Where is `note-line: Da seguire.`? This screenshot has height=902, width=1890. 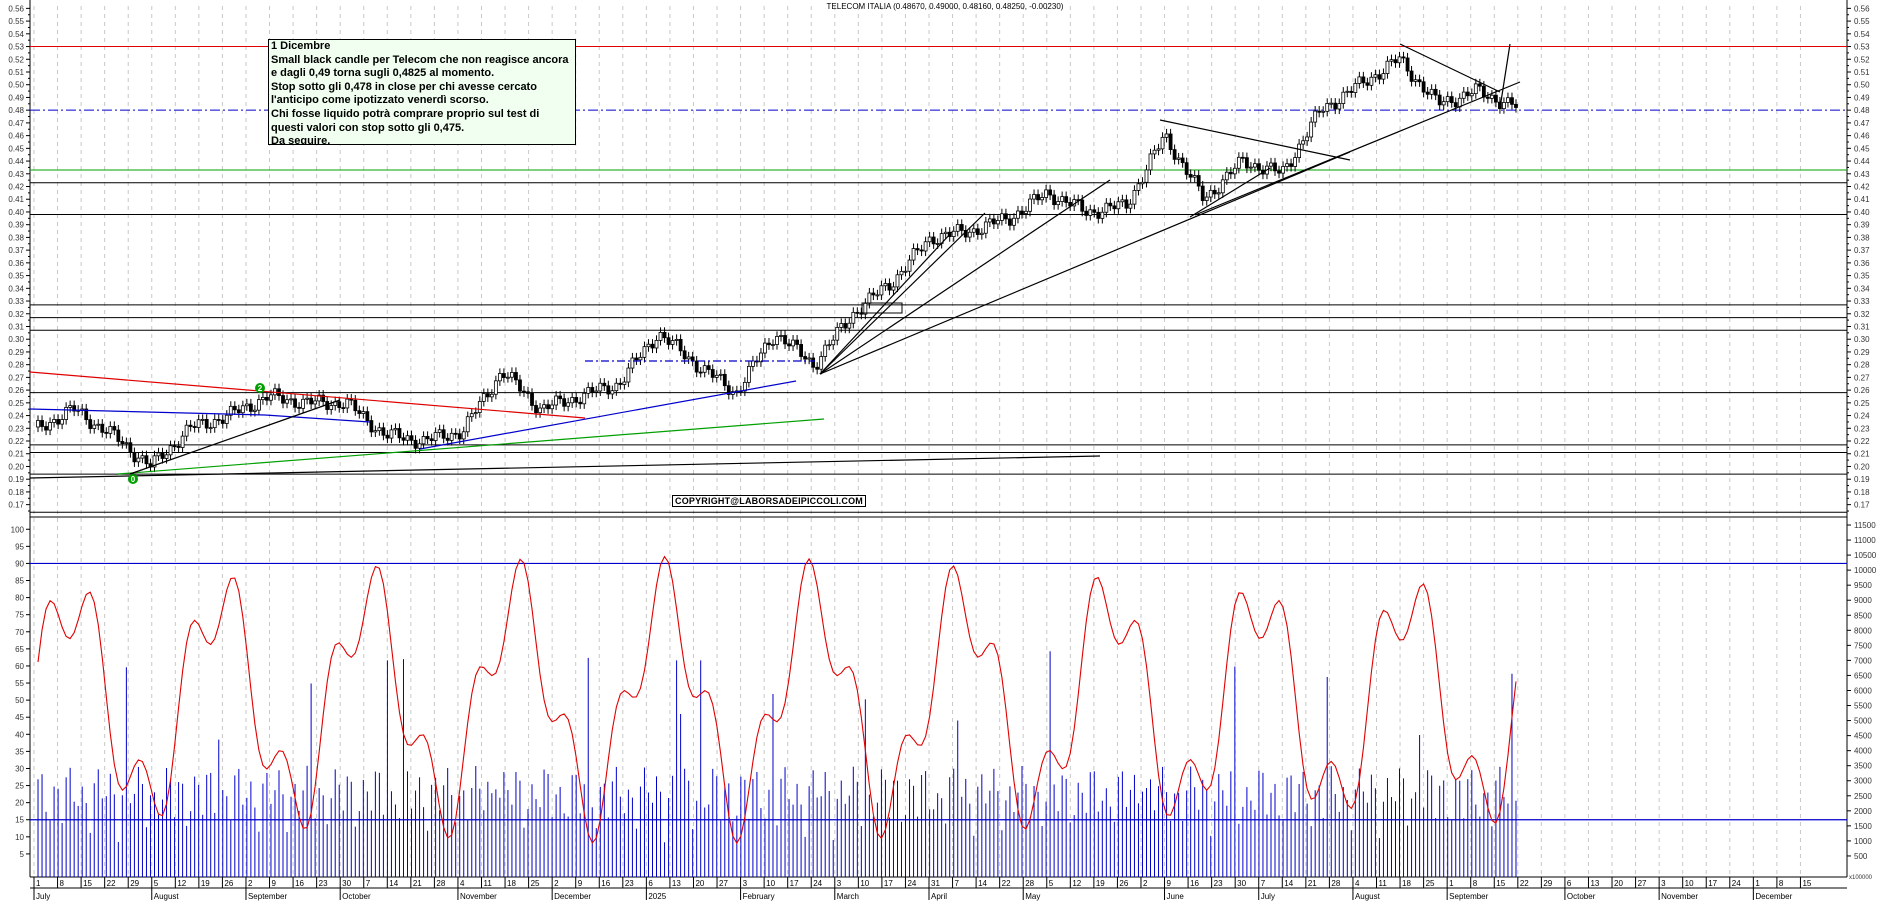
note-line: Da seguire. is located at coordinates (301, 140).